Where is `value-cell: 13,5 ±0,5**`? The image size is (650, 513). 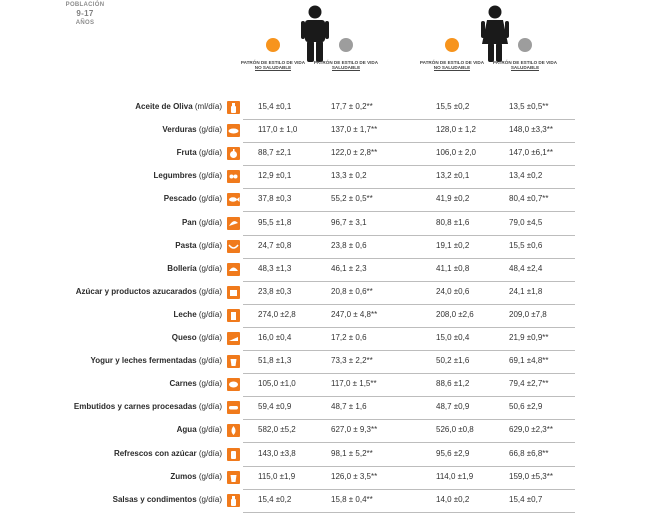
value-cell: 13,5 ±0,5** is located at coordinates (529, 106).